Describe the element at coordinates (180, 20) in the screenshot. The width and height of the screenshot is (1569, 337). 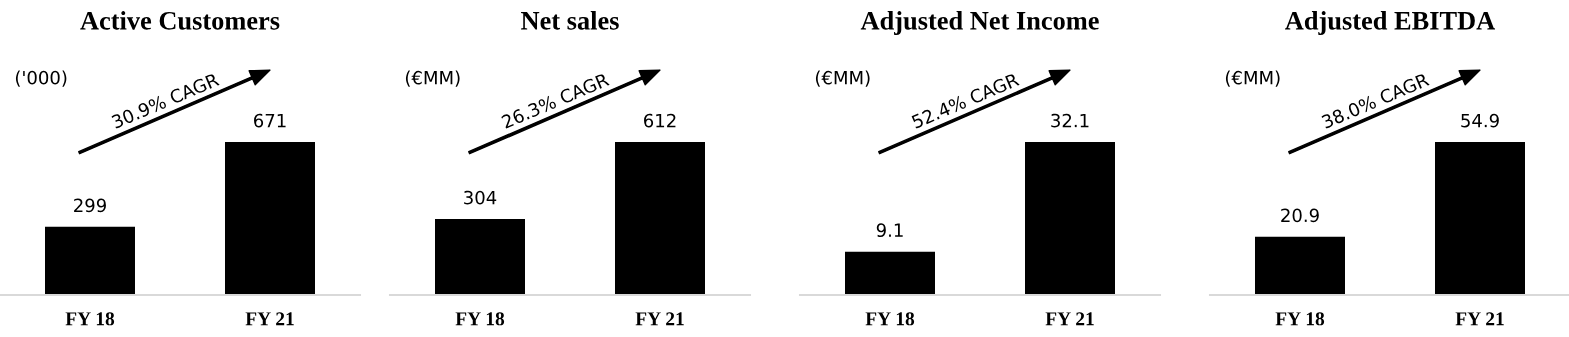
I see `chart-title: Active Customers` at that location.